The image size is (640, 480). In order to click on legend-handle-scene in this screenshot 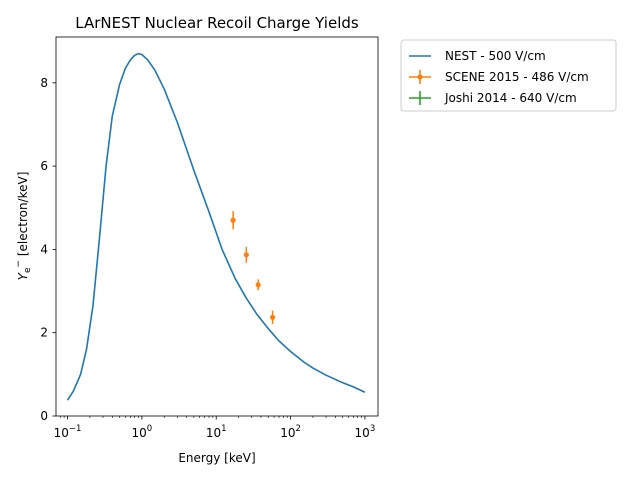, I will do `click(420, 77)`.